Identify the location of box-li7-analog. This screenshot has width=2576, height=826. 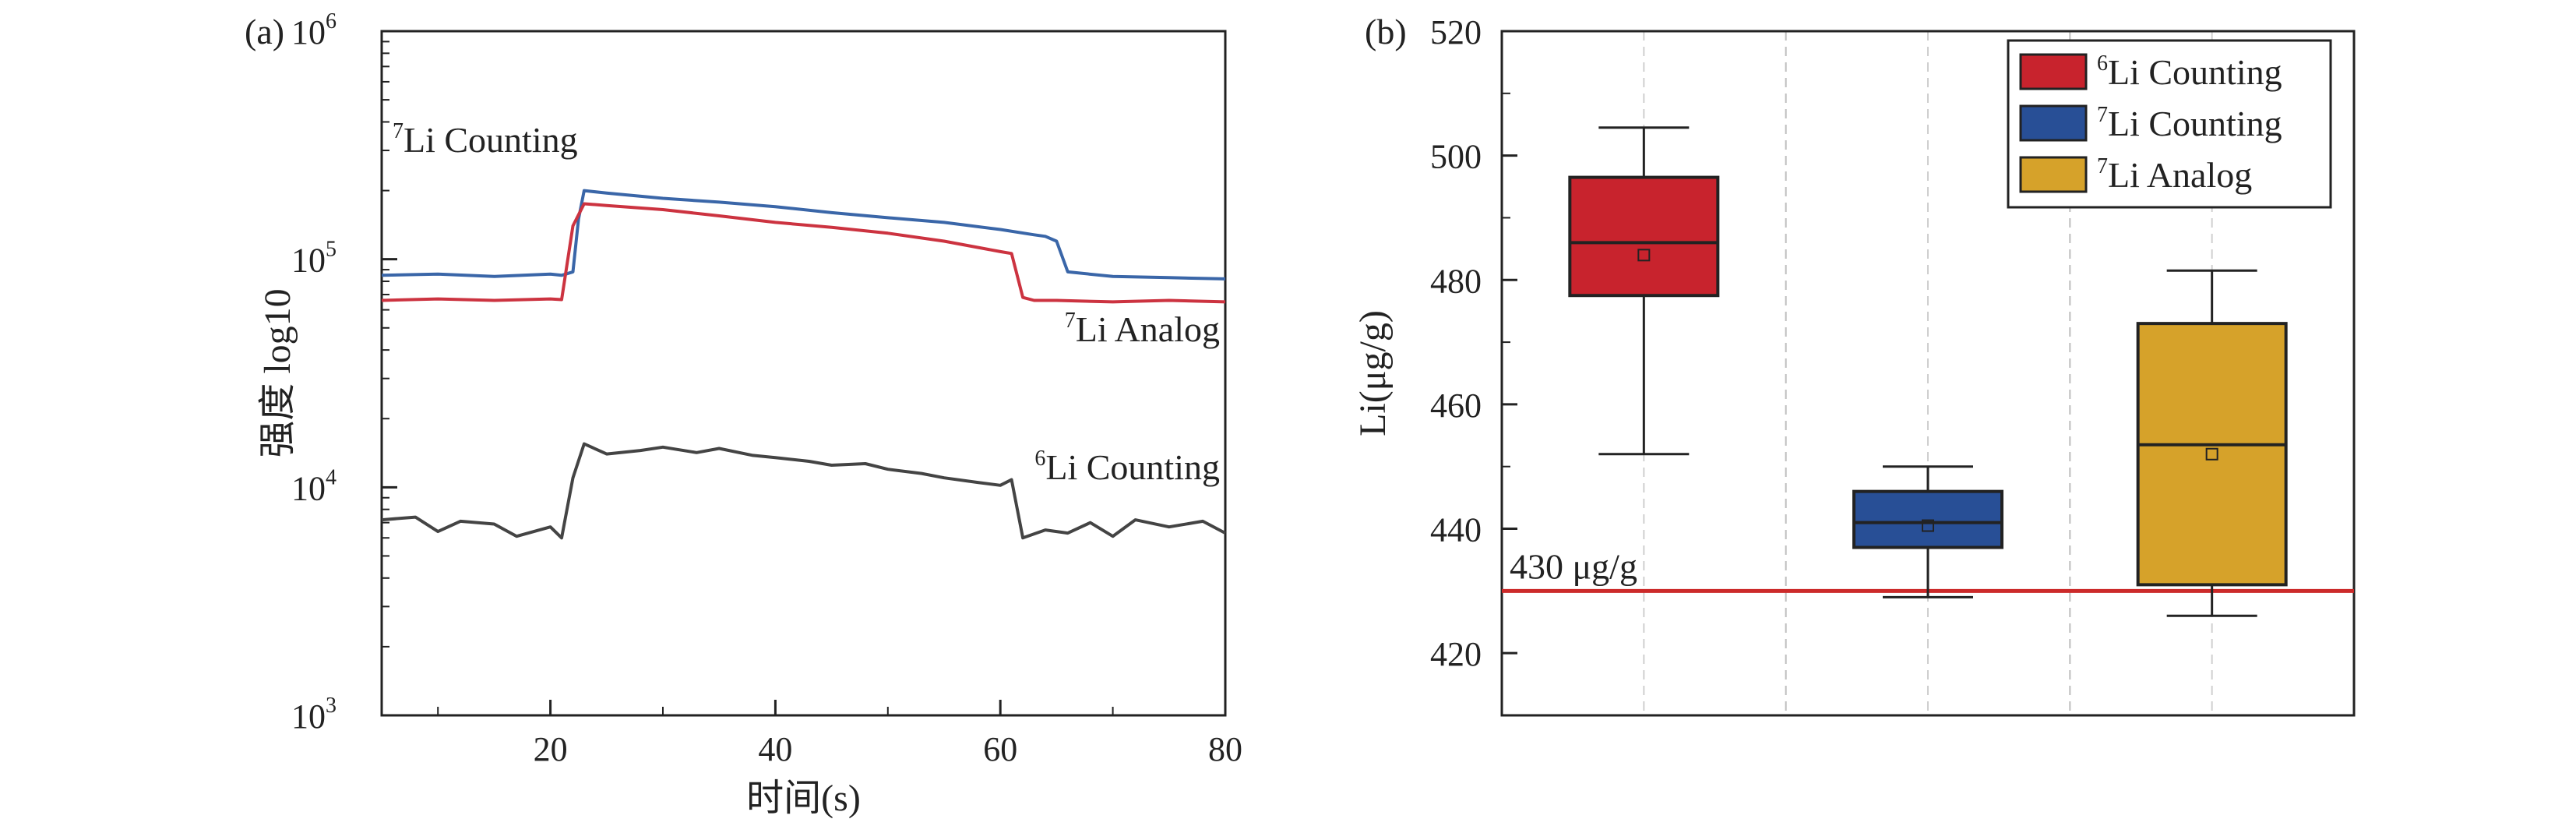
(2212, 454).